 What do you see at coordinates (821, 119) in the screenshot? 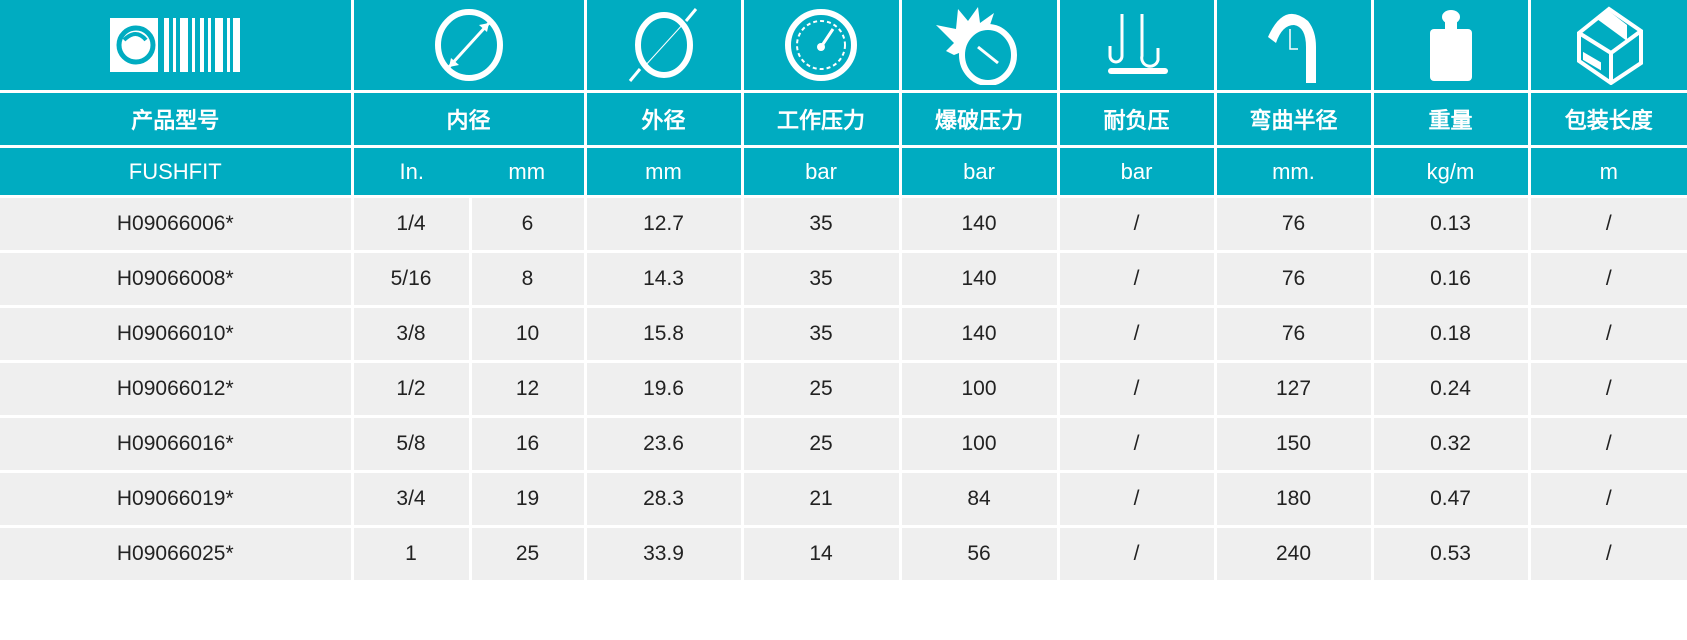
I see `header-working-pressure: 工作压力` at bounding box center [821, 119].